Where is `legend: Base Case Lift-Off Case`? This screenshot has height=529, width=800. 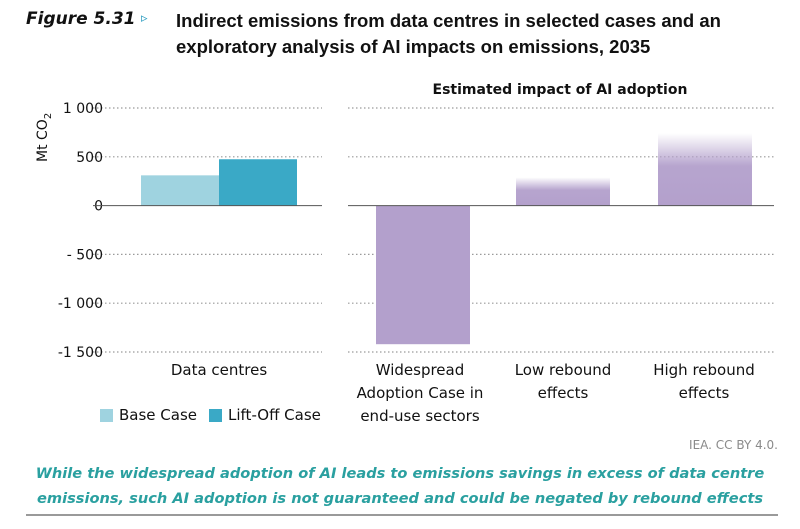 legend: Base Case Lift-Off Case is located at coordinates (216, 415).